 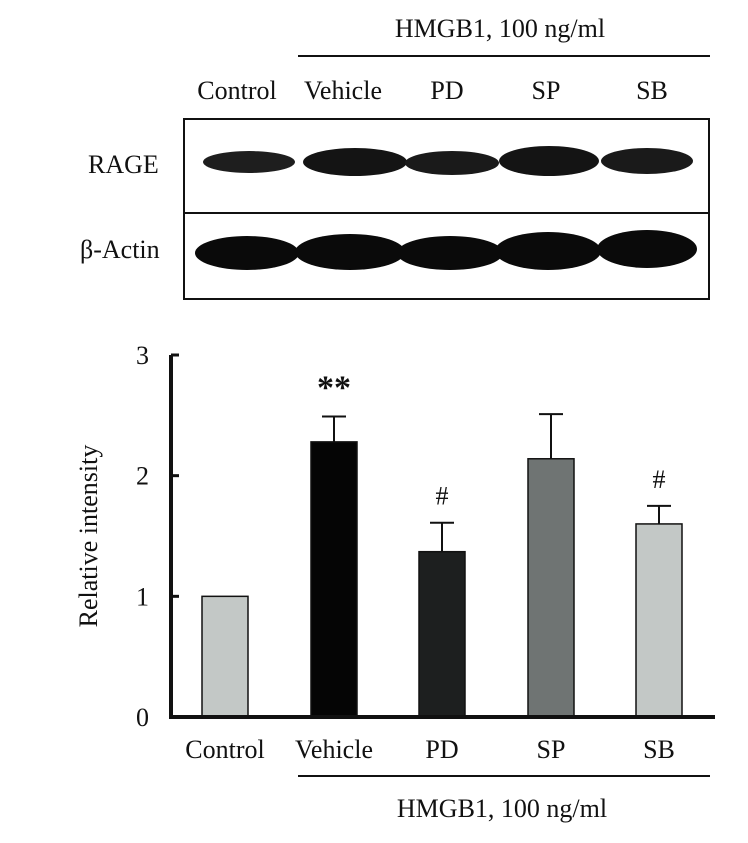 I want to click on actin-band-sb, so click(x=647, y=249).